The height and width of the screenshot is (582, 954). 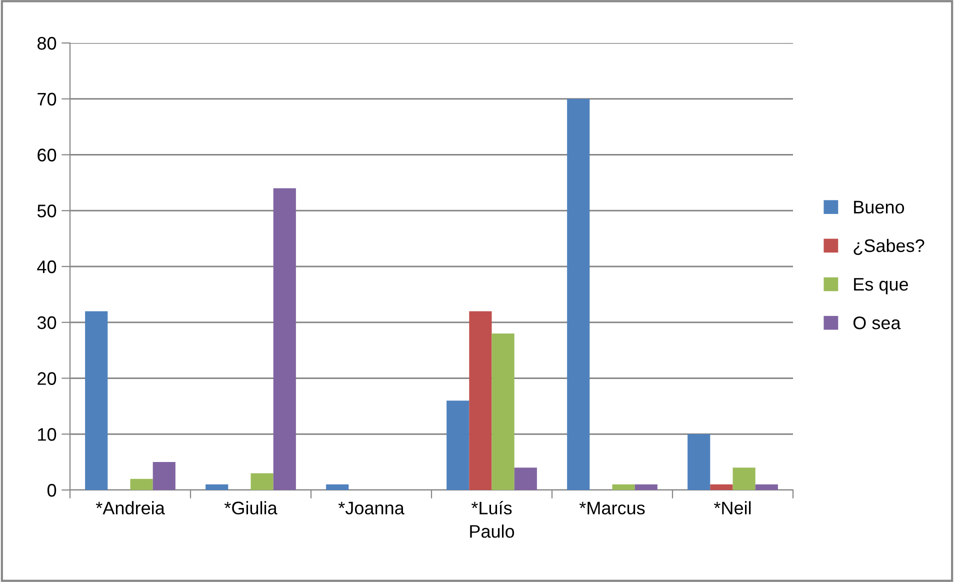 What do you see at coordinates (251, 507) in the screenshot?
I see `x-tick-label: *Giulia` at bounding box center [251, 507].